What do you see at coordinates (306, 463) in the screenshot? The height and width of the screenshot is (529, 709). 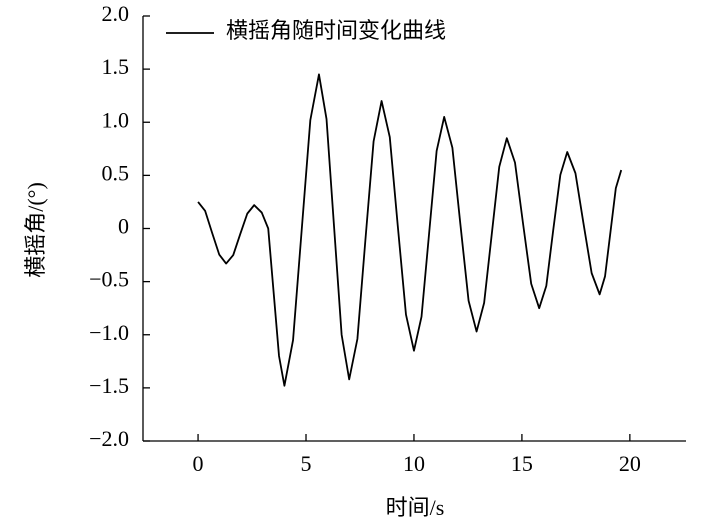 I see `x-tick-label: 5` at bounding box center [306, 463].